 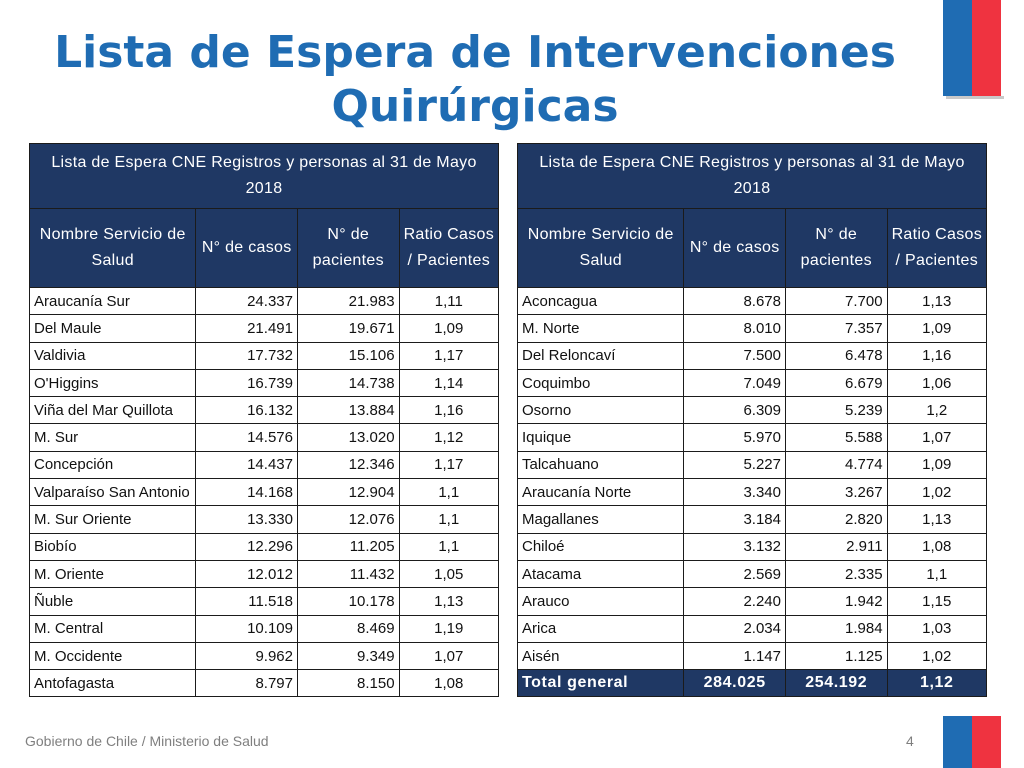 I want to click on table-row: M. Norte 8.010 7.357 1,09, so click(x=752, y=328).